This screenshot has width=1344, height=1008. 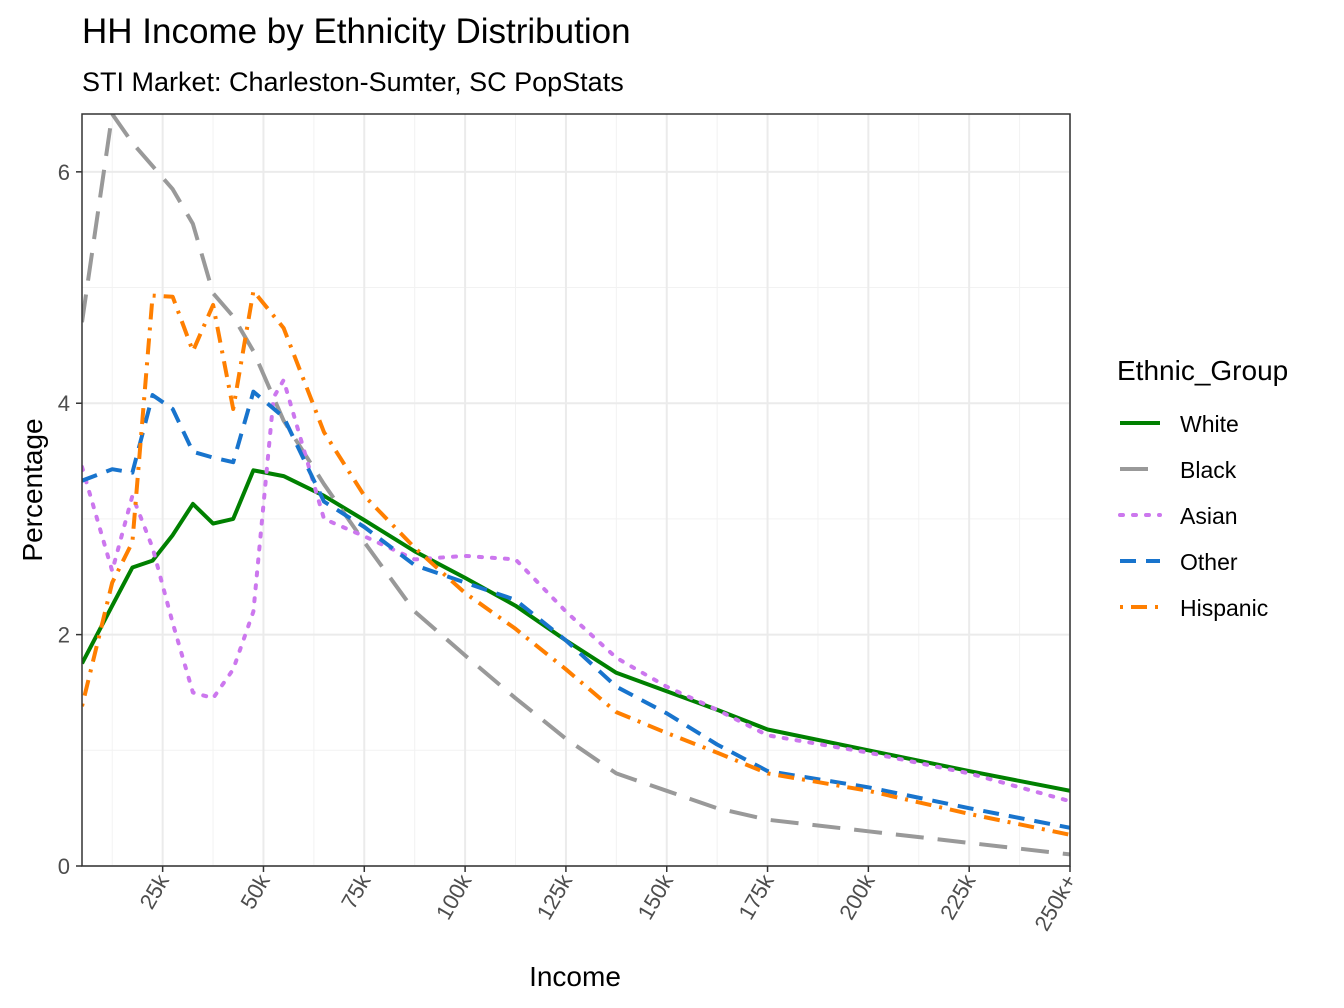 I want to click on legend-title: Ethnic_Group, so click(x=1202, y=370).